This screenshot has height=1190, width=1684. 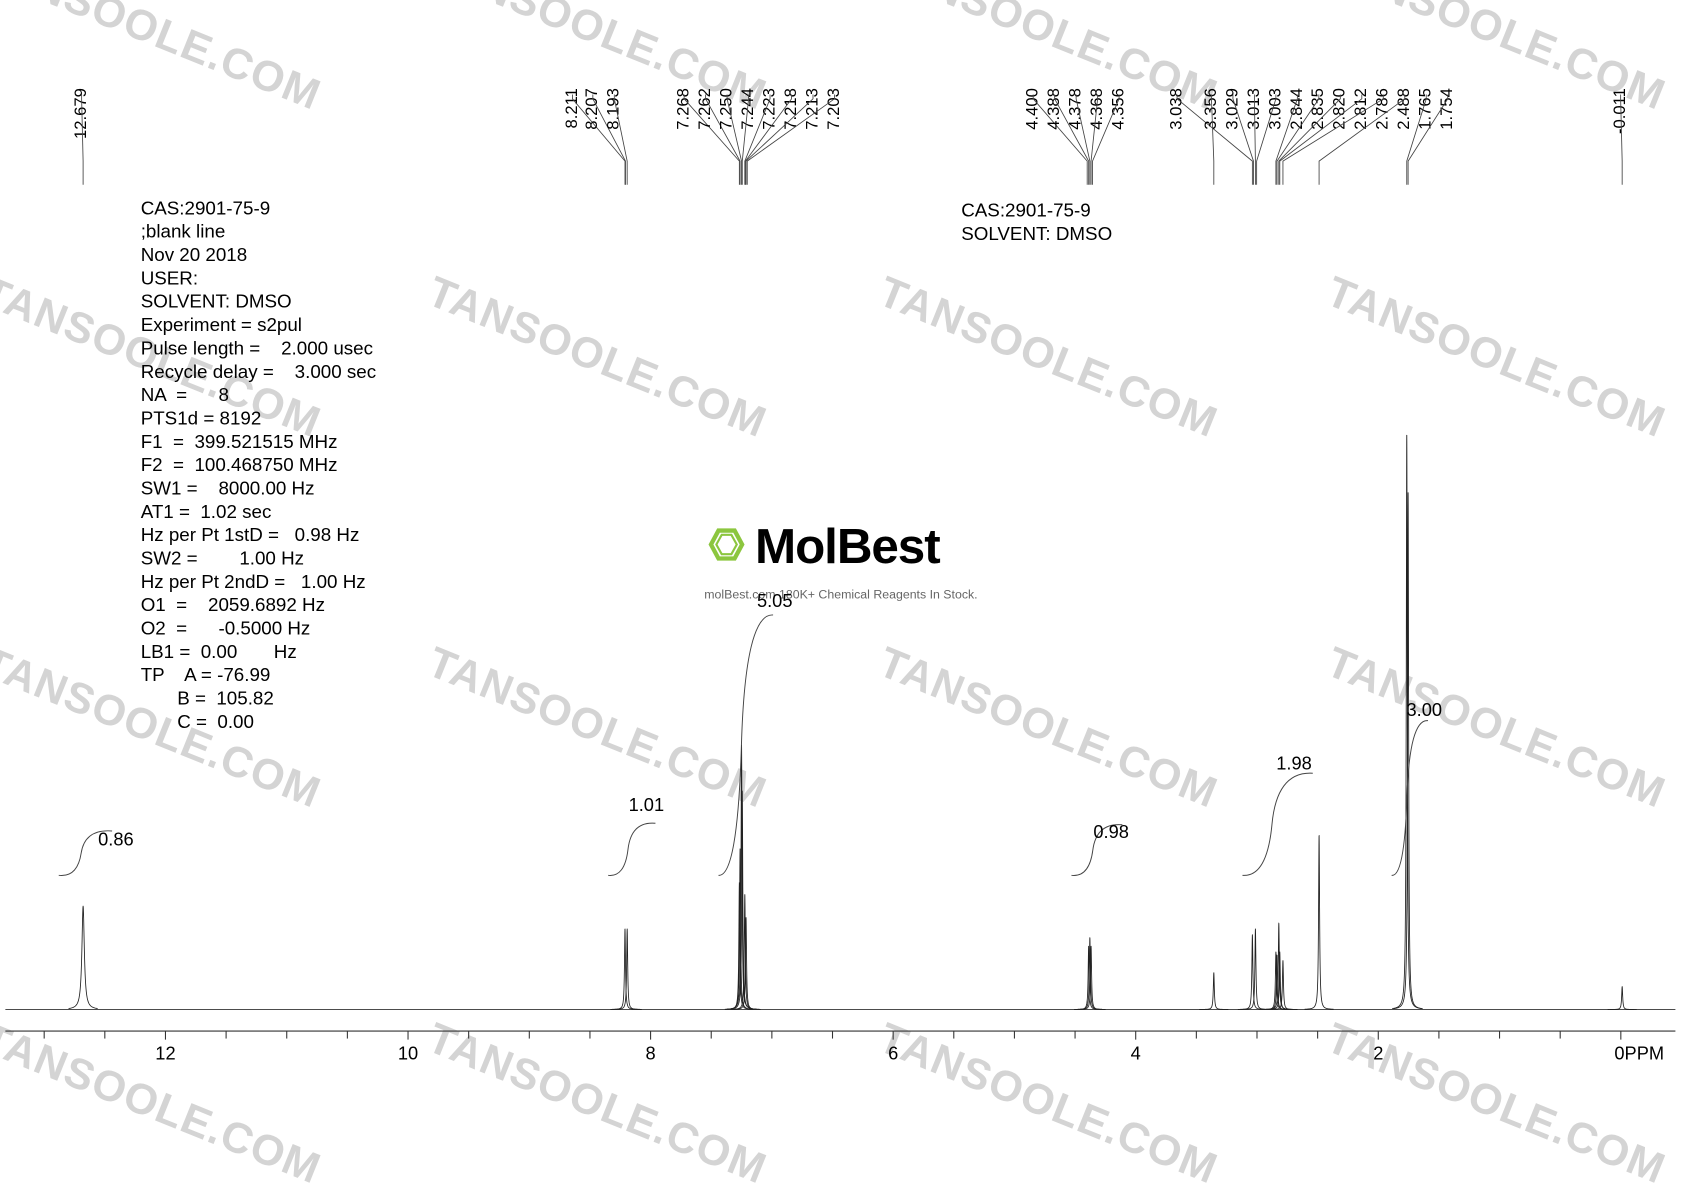 I want to click on peak-label: 3.038, so click(x=1175, y=109).